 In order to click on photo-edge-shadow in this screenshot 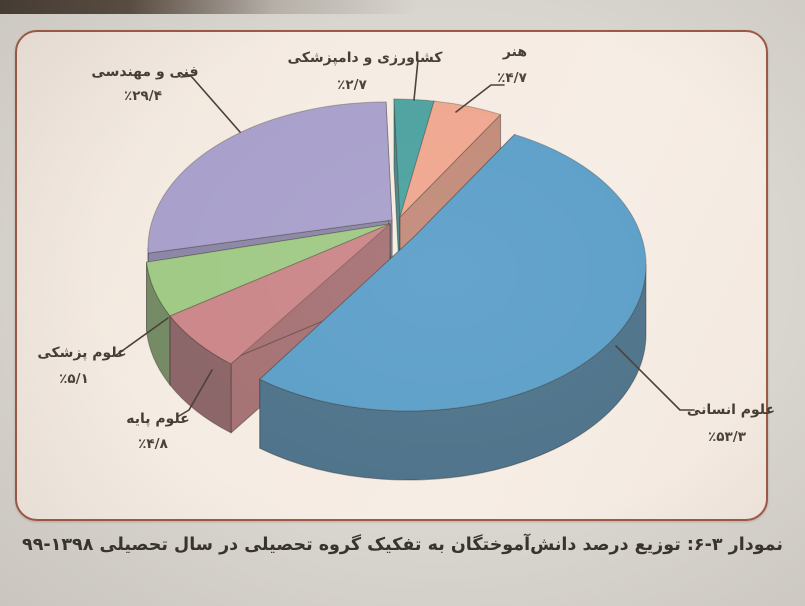, I will do `click(402, 7)`.